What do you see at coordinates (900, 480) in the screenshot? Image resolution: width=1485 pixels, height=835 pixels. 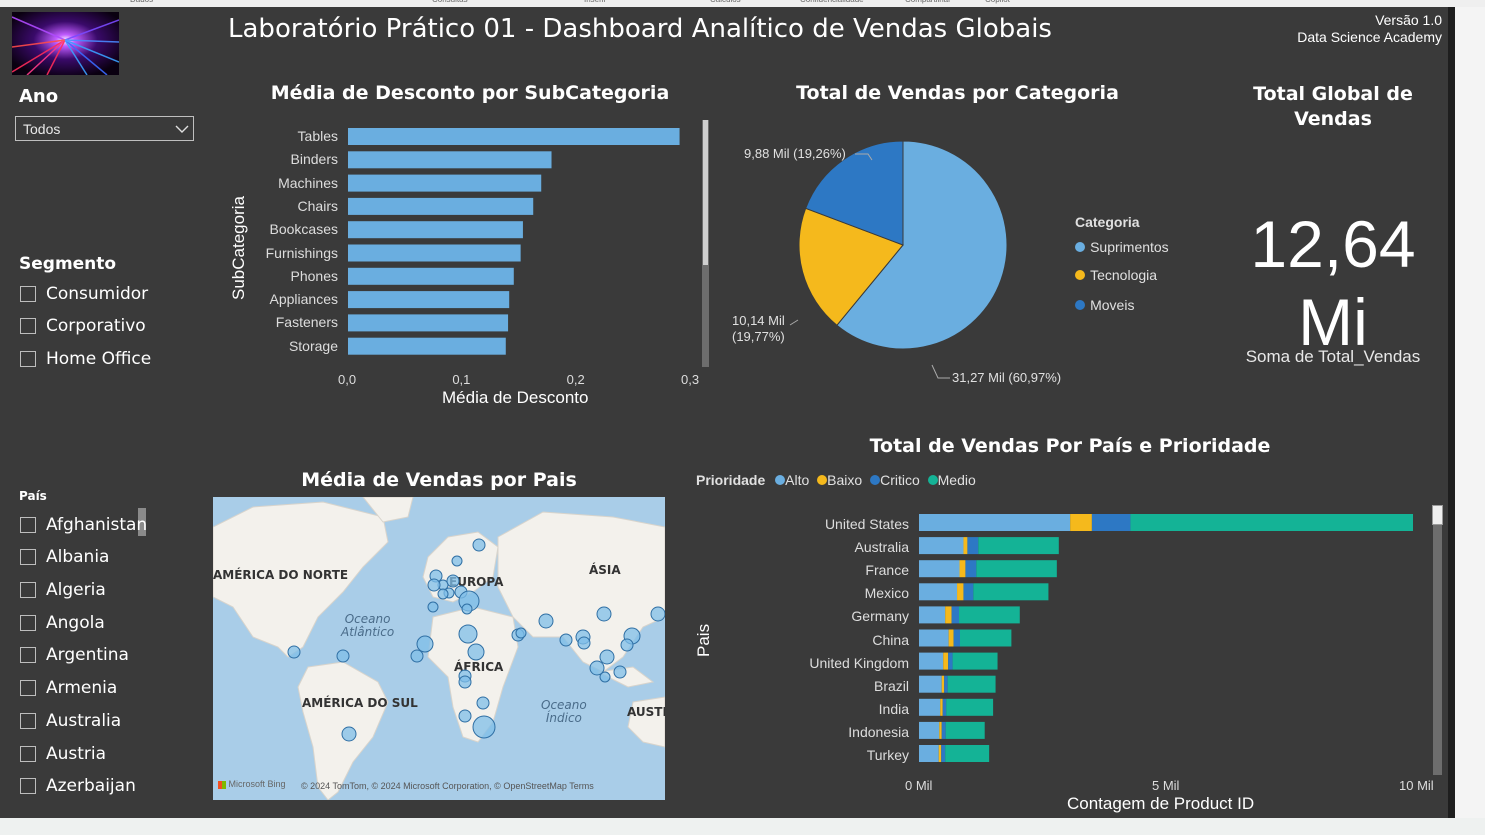 I see `legend-critico: Critico` at bounding box center [900, 480].